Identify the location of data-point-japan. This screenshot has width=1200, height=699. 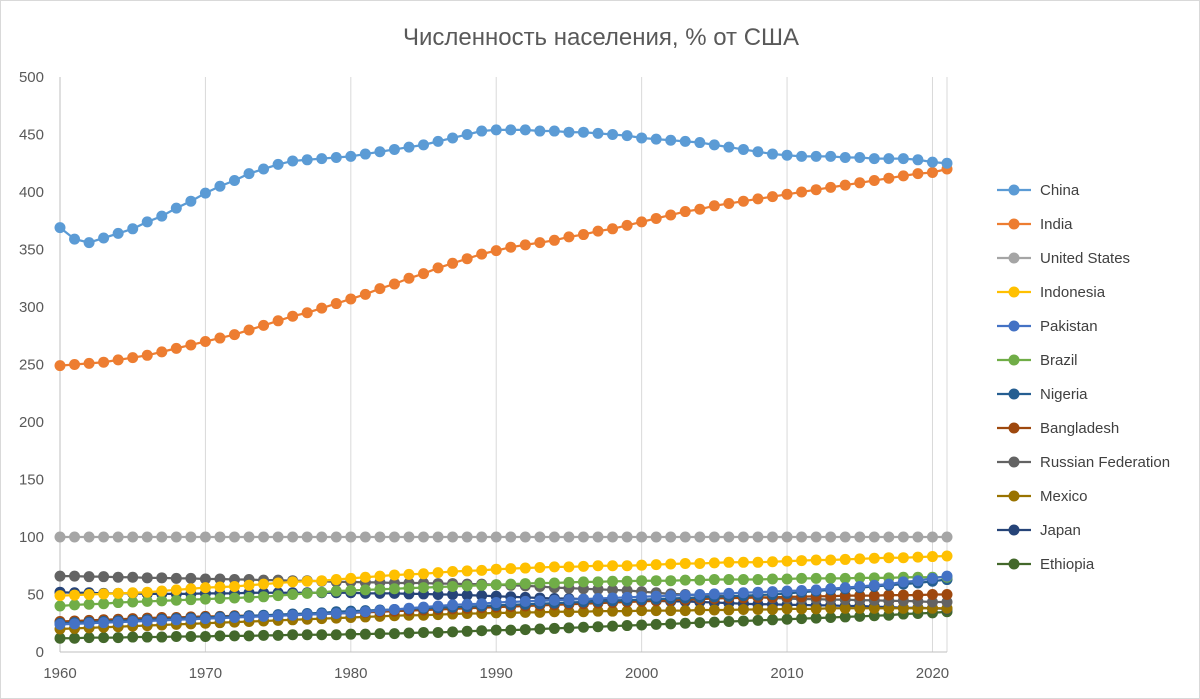
(467, 595).